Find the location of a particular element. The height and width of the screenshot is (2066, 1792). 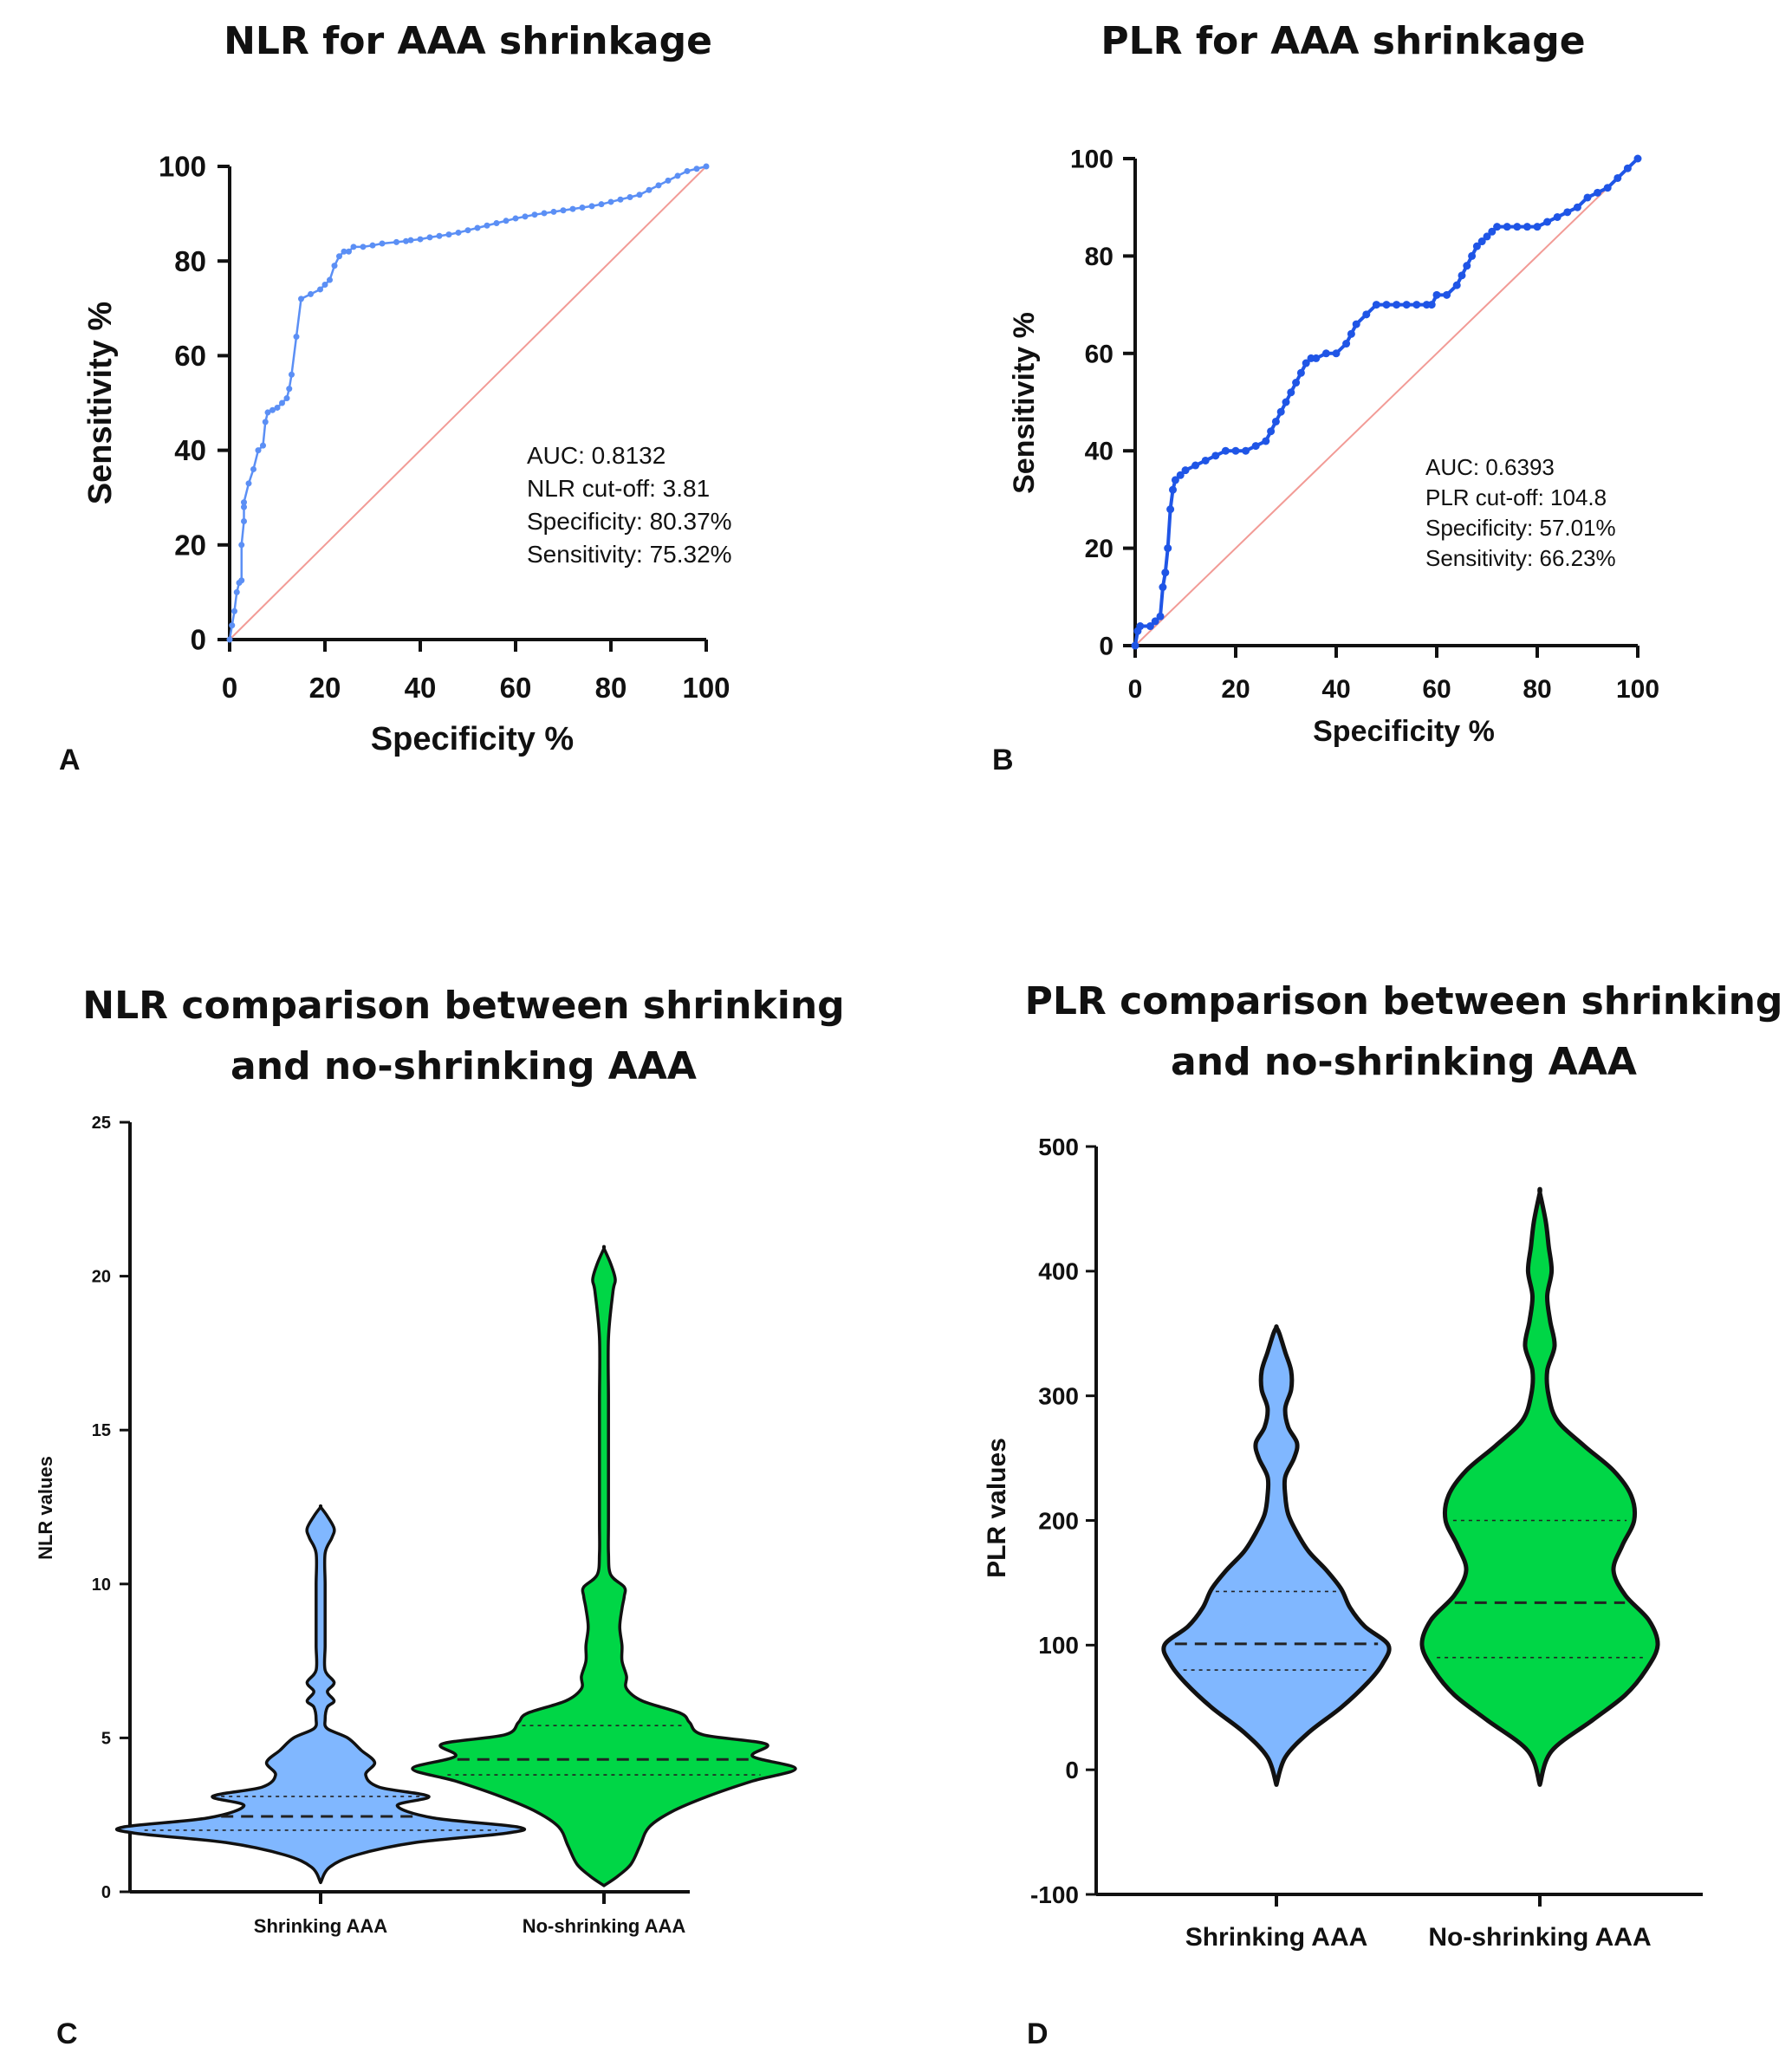

y-tick-label: 80 is located at coordinates (190, 261).